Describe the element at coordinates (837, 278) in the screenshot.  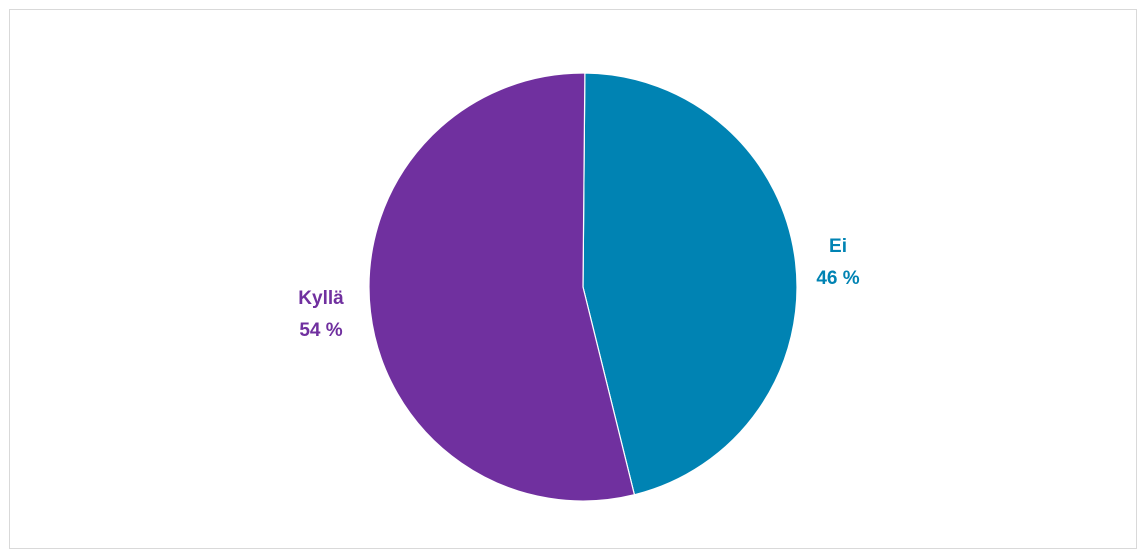
I see `slice-value-label: 46 %` at that location.